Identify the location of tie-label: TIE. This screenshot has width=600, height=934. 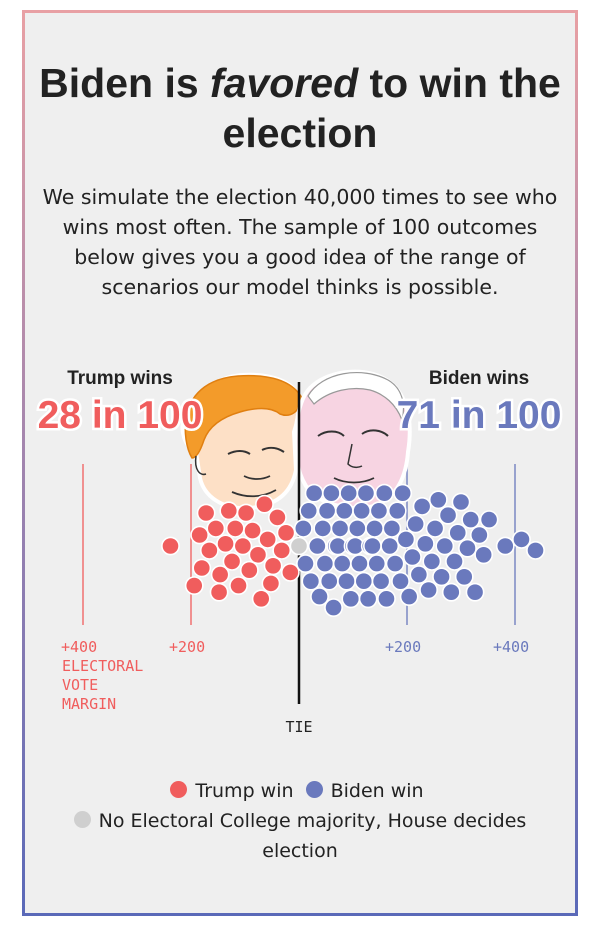
(298, 727).